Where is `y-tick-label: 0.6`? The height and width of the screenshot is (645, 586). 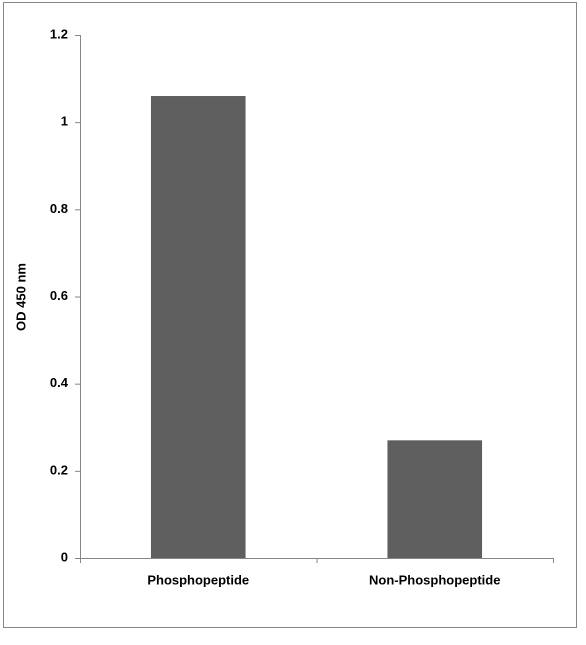 y-tick-label: 0.6 is located at coordinates (59, 295).